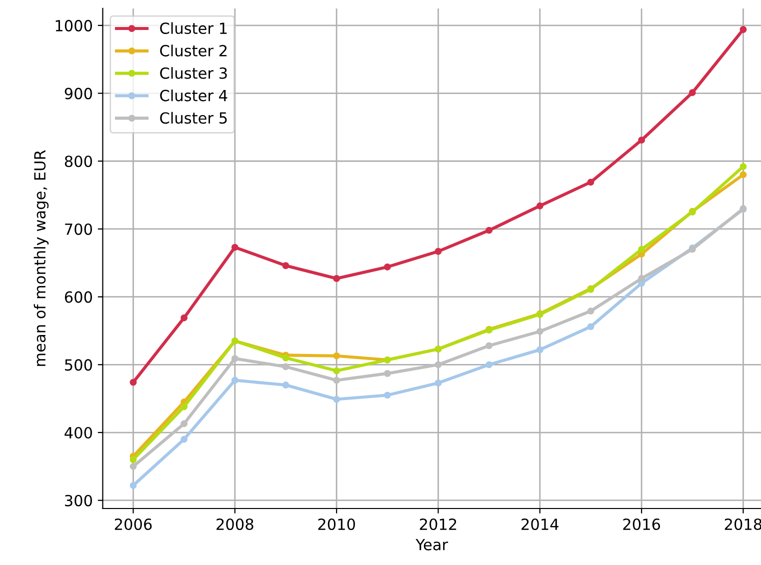 Image resolution: width=761 pixels, height=565 pixels. I want to click on x-tick-label: 2008, so click(235, 524).